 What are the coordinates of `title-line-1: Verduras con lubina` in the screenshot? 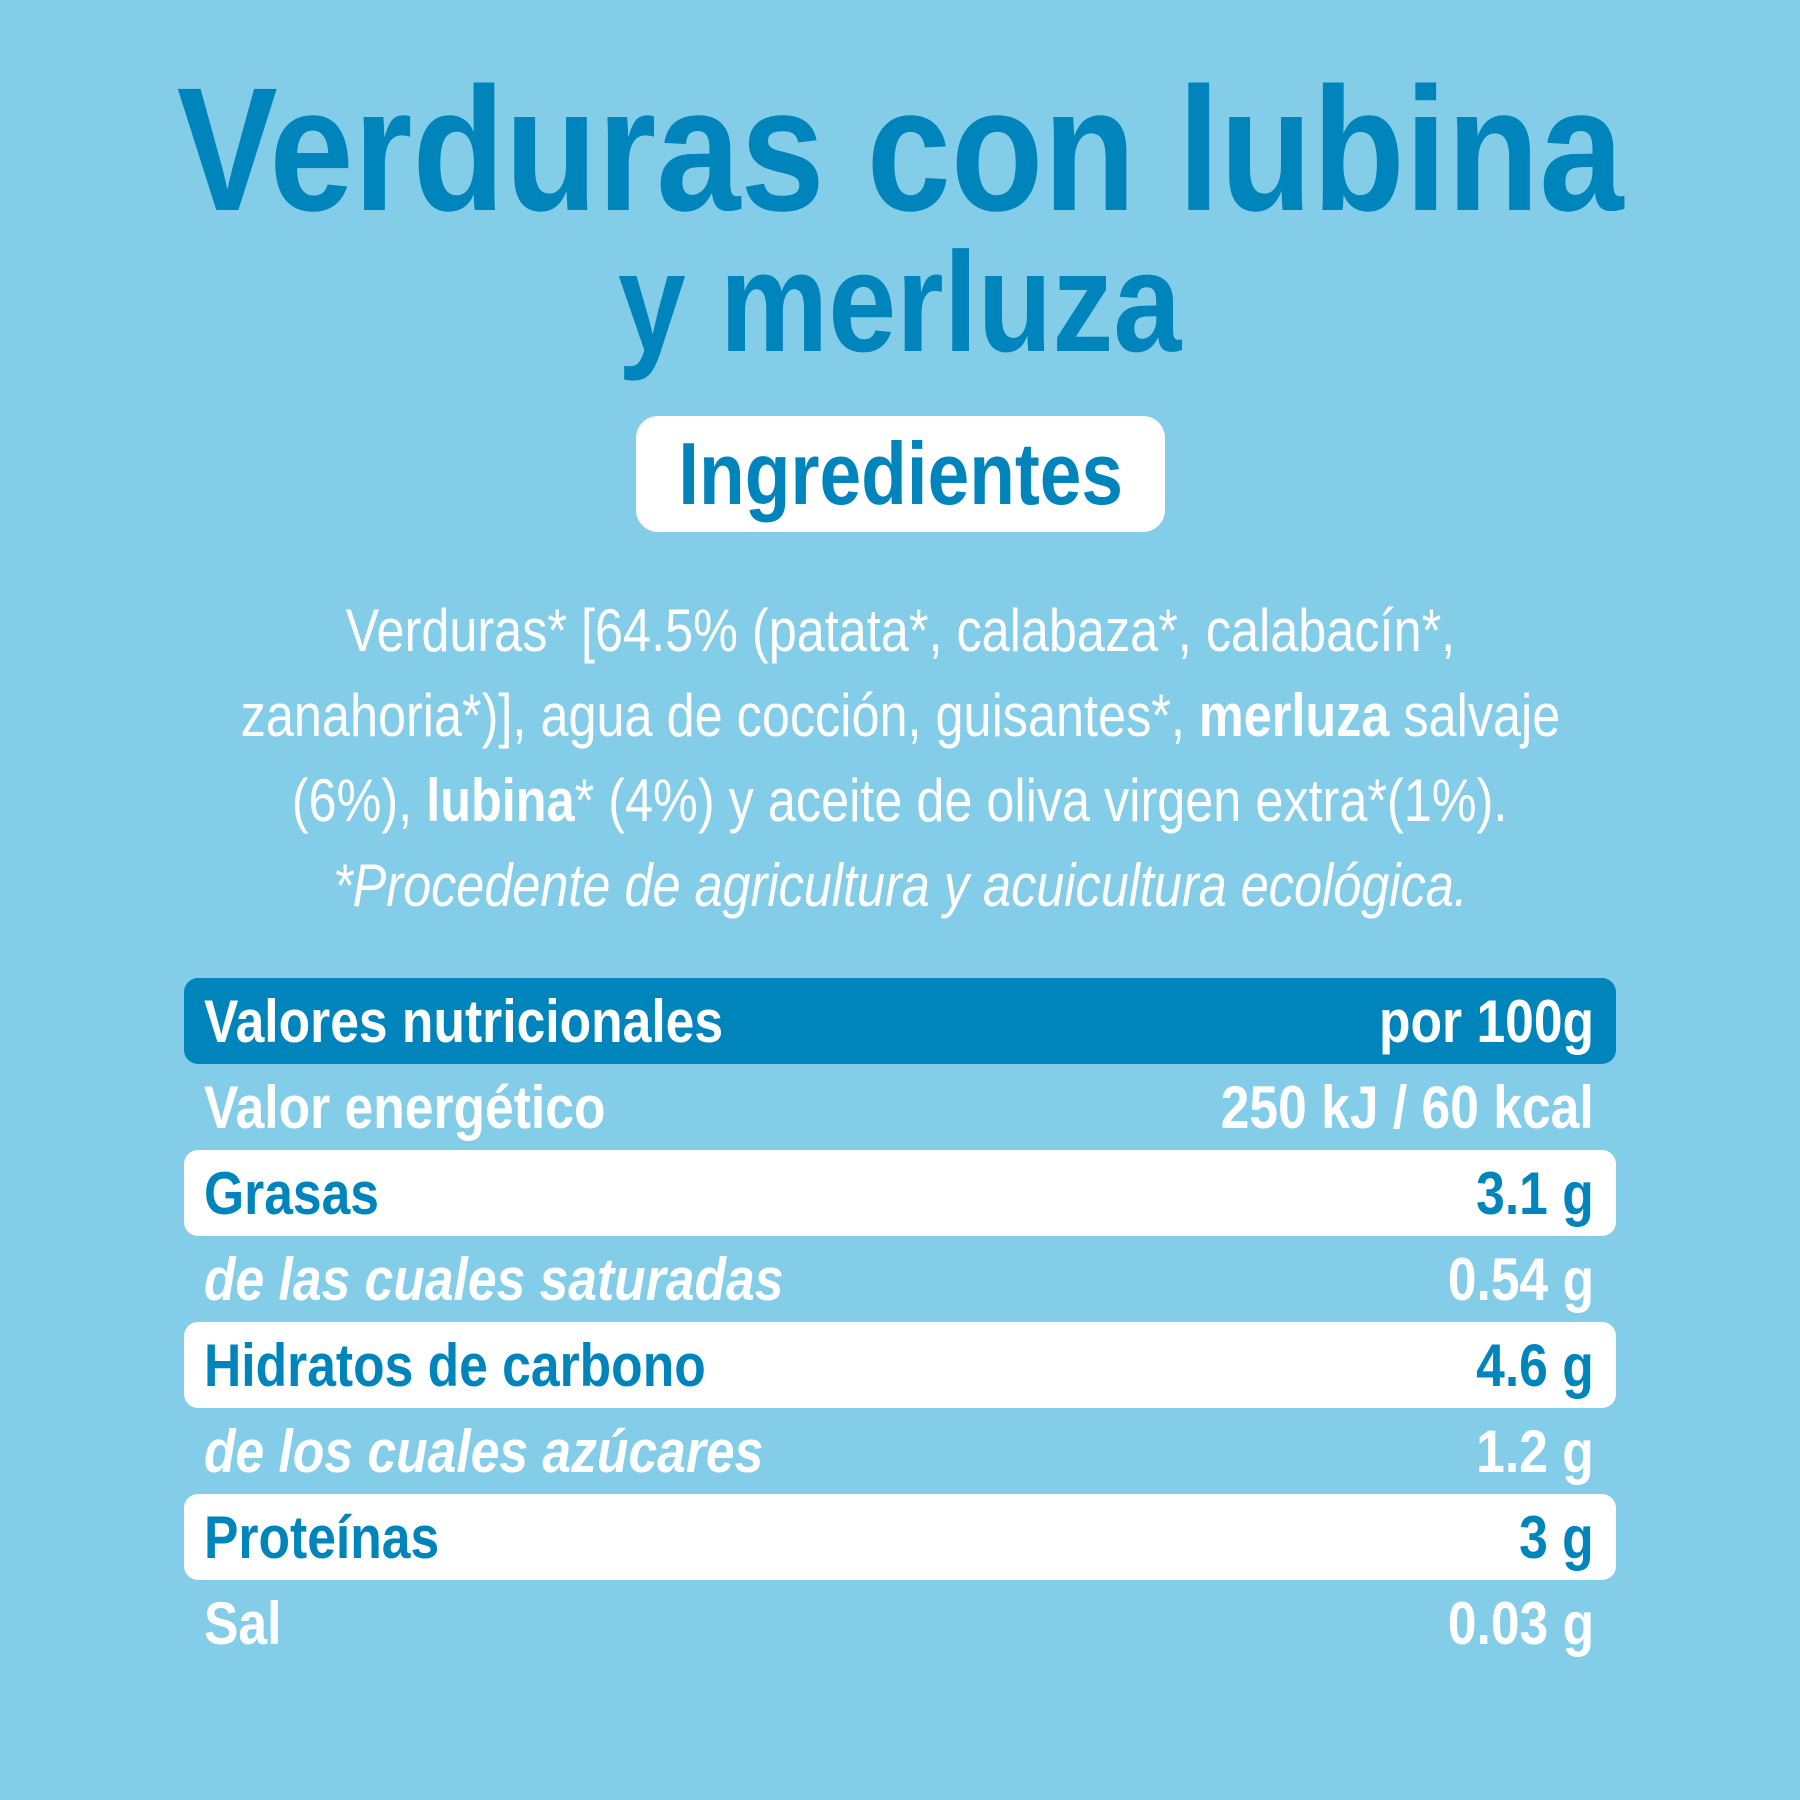 It's located at (900, 150).